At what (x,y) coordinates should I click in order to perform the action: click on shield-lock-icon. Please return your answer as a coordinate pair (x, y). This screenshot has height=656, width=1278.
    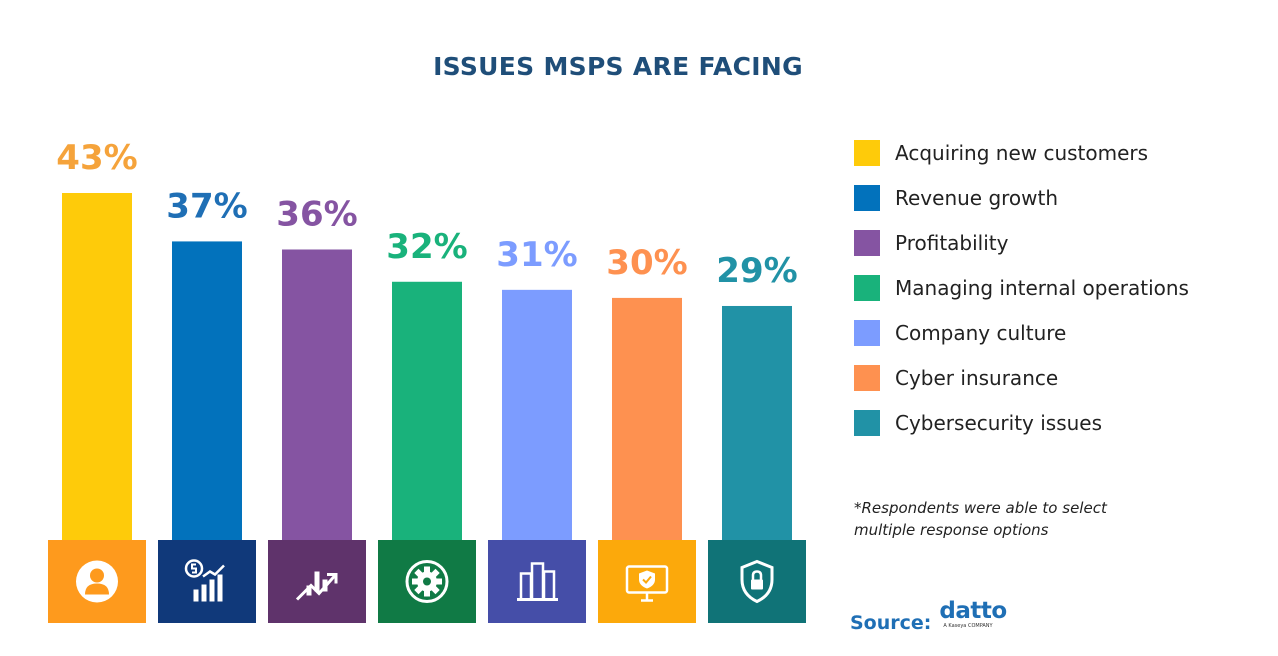
    Looking at the image, I should click on (757, 581).